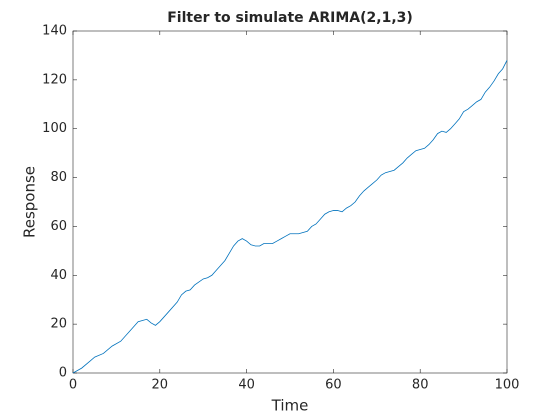 This screenshot has width=560, height=420. What do you see at coordinates (333, 385) in the screenshot?
I see `x-tick-label: 60` at bounding box center [333, 385].